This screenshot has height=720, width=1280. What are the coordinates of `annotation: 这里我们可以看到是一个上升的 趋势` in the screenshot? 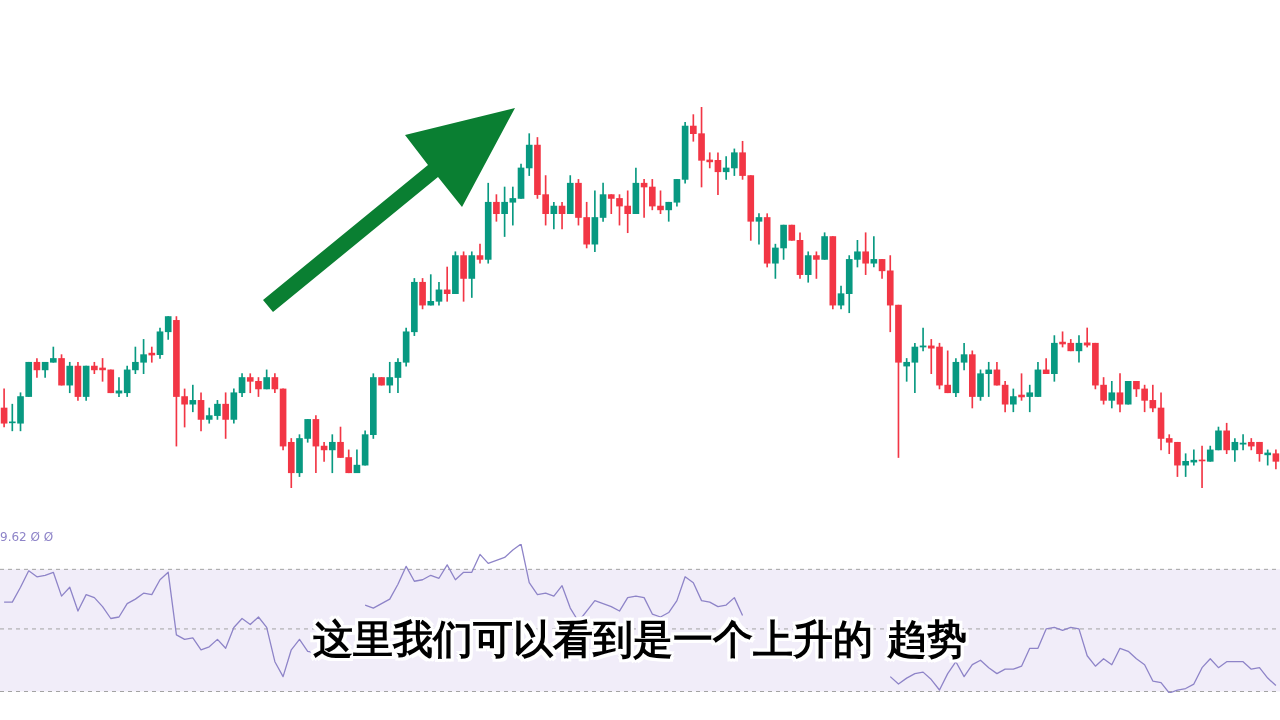 It's located at (640, 639).